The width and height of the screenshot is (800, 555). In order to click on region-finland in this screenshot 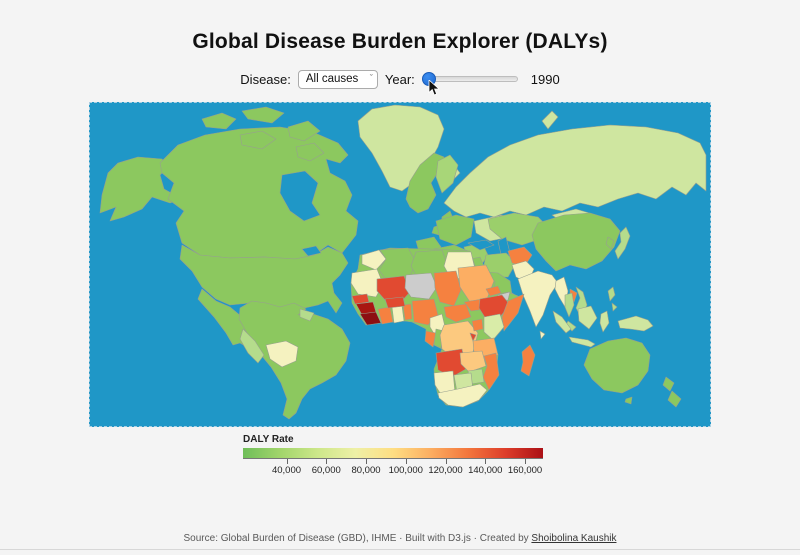, I will do `click(447, 173)`.